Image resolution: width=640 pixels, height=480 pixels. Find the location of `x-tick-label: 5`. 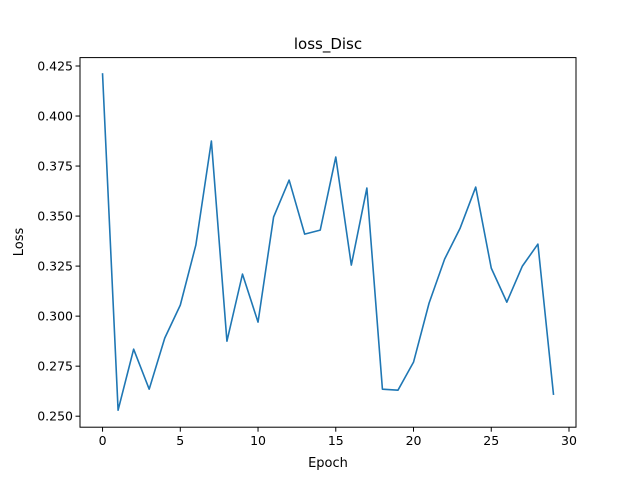

x-tick-label: 5 is located at coordinates (180, 440).